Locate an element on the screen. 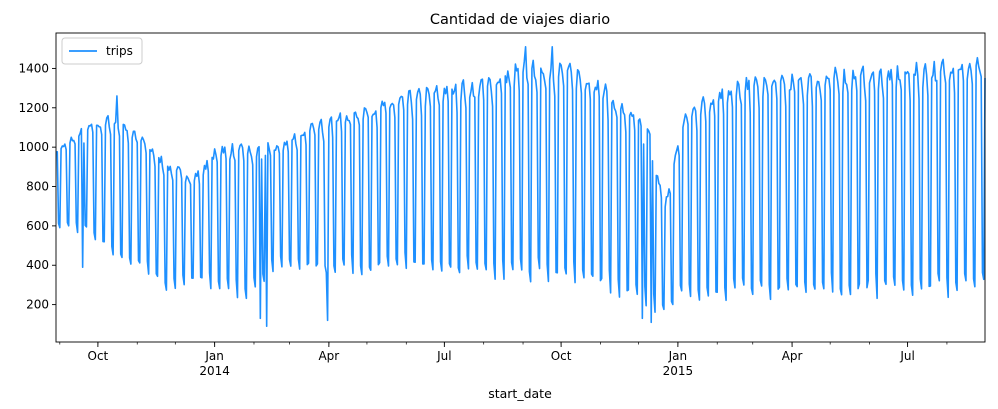 This screenshot has height=409, width=998. y-axis: 200 400 600 800 1000 1200 1400 is located at coordinates (37, 186).